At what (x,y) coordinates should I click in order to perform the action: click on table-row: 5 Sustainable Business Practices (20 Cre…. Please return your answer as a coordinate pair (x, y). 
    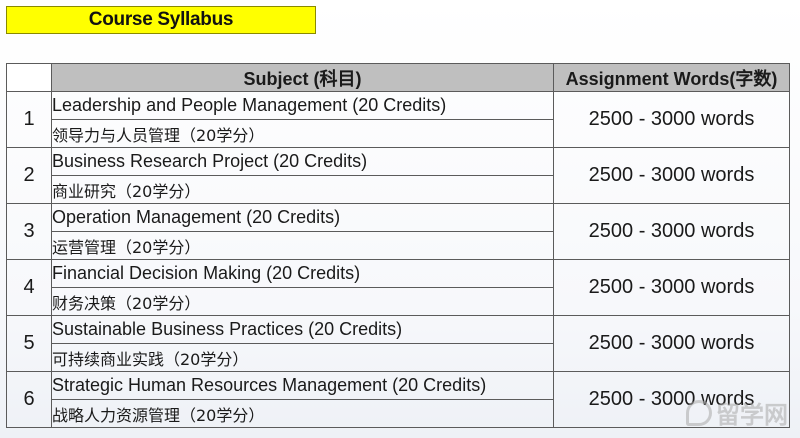
    Looking at the image, I should click on (398, 343).